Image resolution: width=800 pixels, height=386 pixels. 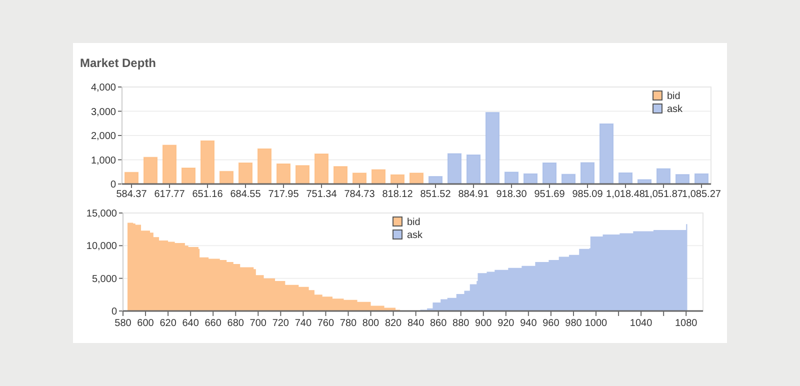 I want to click on x-tick-label: 617.77, so click(x=170, y=194).